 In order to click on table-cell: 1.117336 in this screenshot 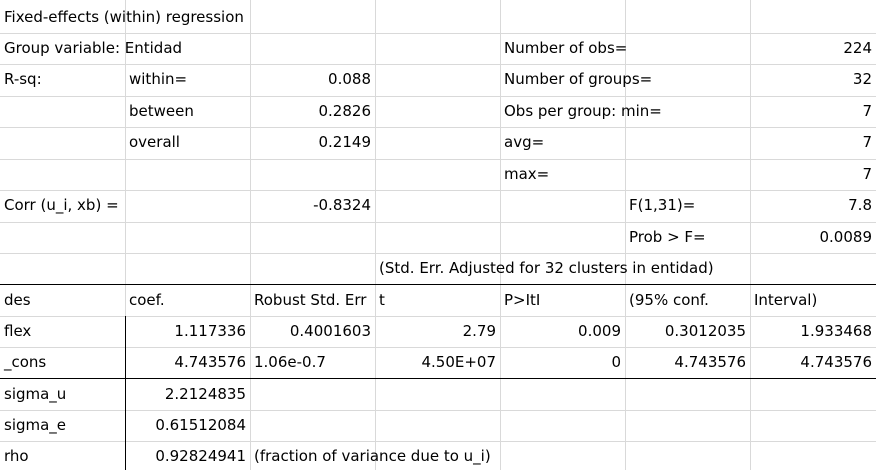, I will do `click(210, 331)`.